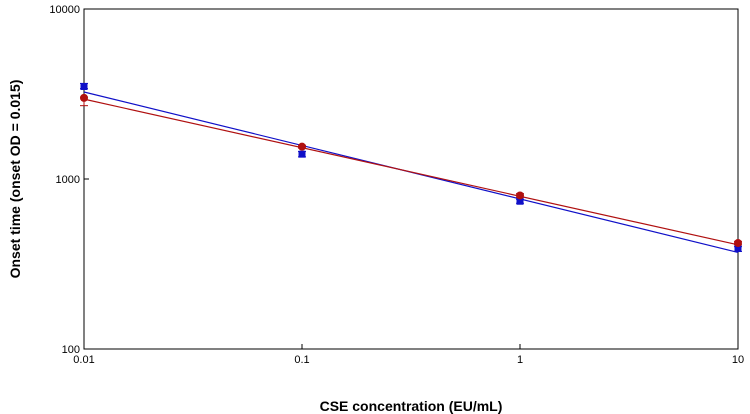 The width and height of the screenshot is (750, 414). I want to click on y-axis: 100 1000 10000, so click(69, 180).